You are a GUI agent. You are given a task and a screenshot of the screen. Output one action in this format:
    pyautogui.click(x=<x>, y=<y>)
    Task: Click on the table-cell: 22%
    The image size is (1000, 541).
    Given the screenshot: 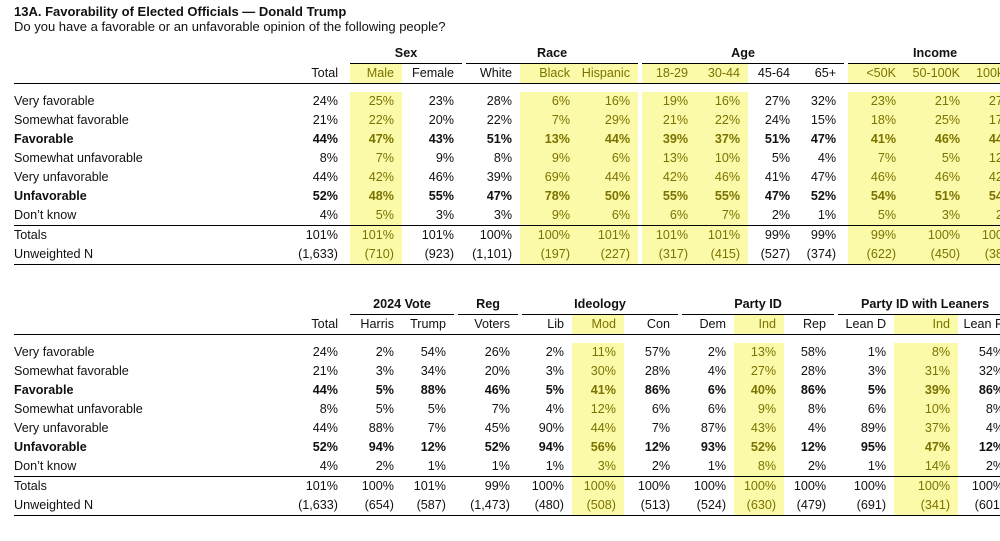 What is the action you would take?
    pyautogui.click(x=376, y=120)
    